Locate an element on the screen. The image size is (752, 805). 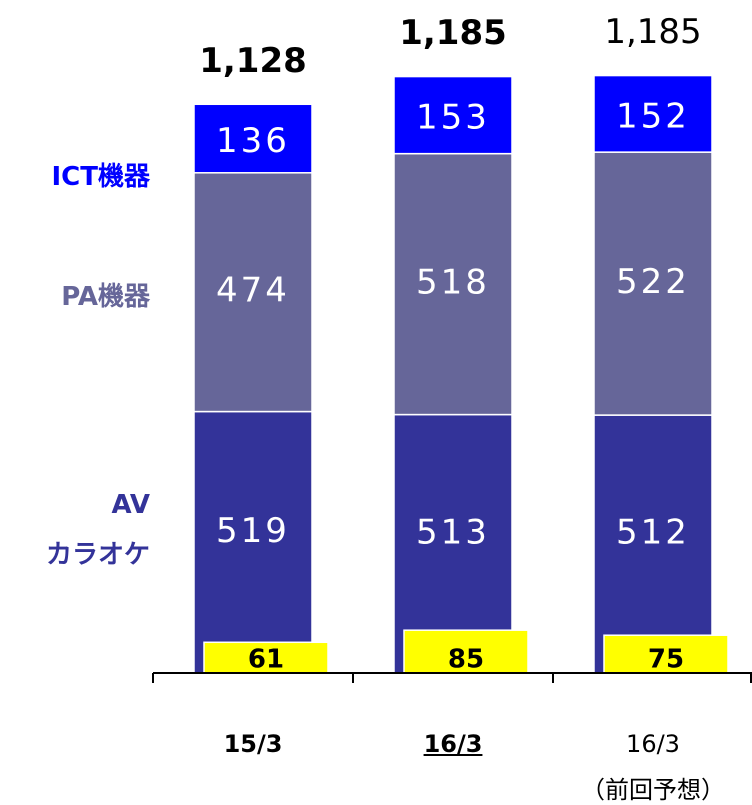
segment-label: 522 is located at coordinates (653, 282).